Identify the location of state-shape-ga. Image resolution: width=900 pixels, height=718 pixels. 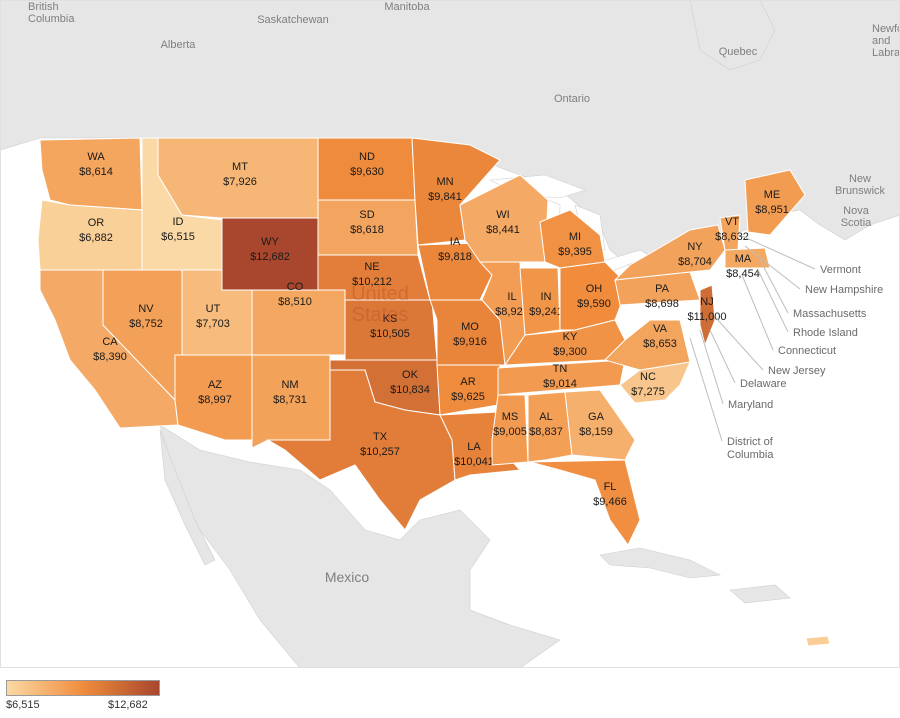
(600, 425).